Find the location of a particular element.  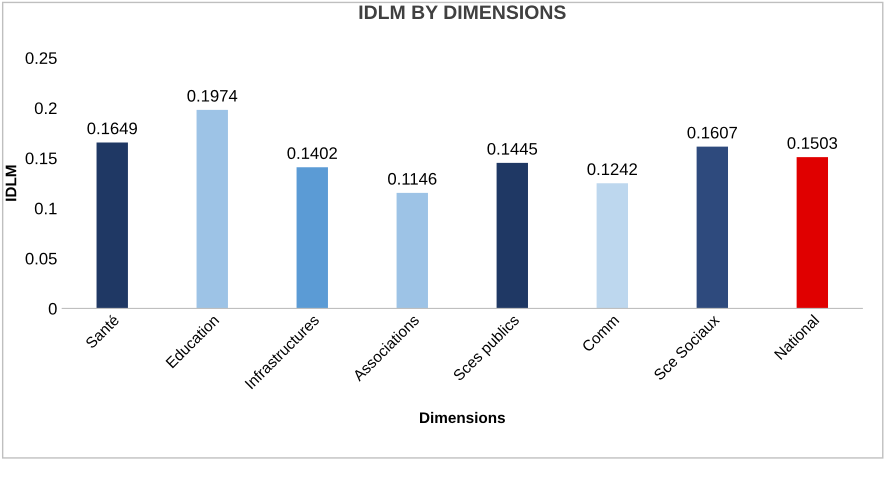

x-axis-title: Dimensions is located at coordinates (462, 418).